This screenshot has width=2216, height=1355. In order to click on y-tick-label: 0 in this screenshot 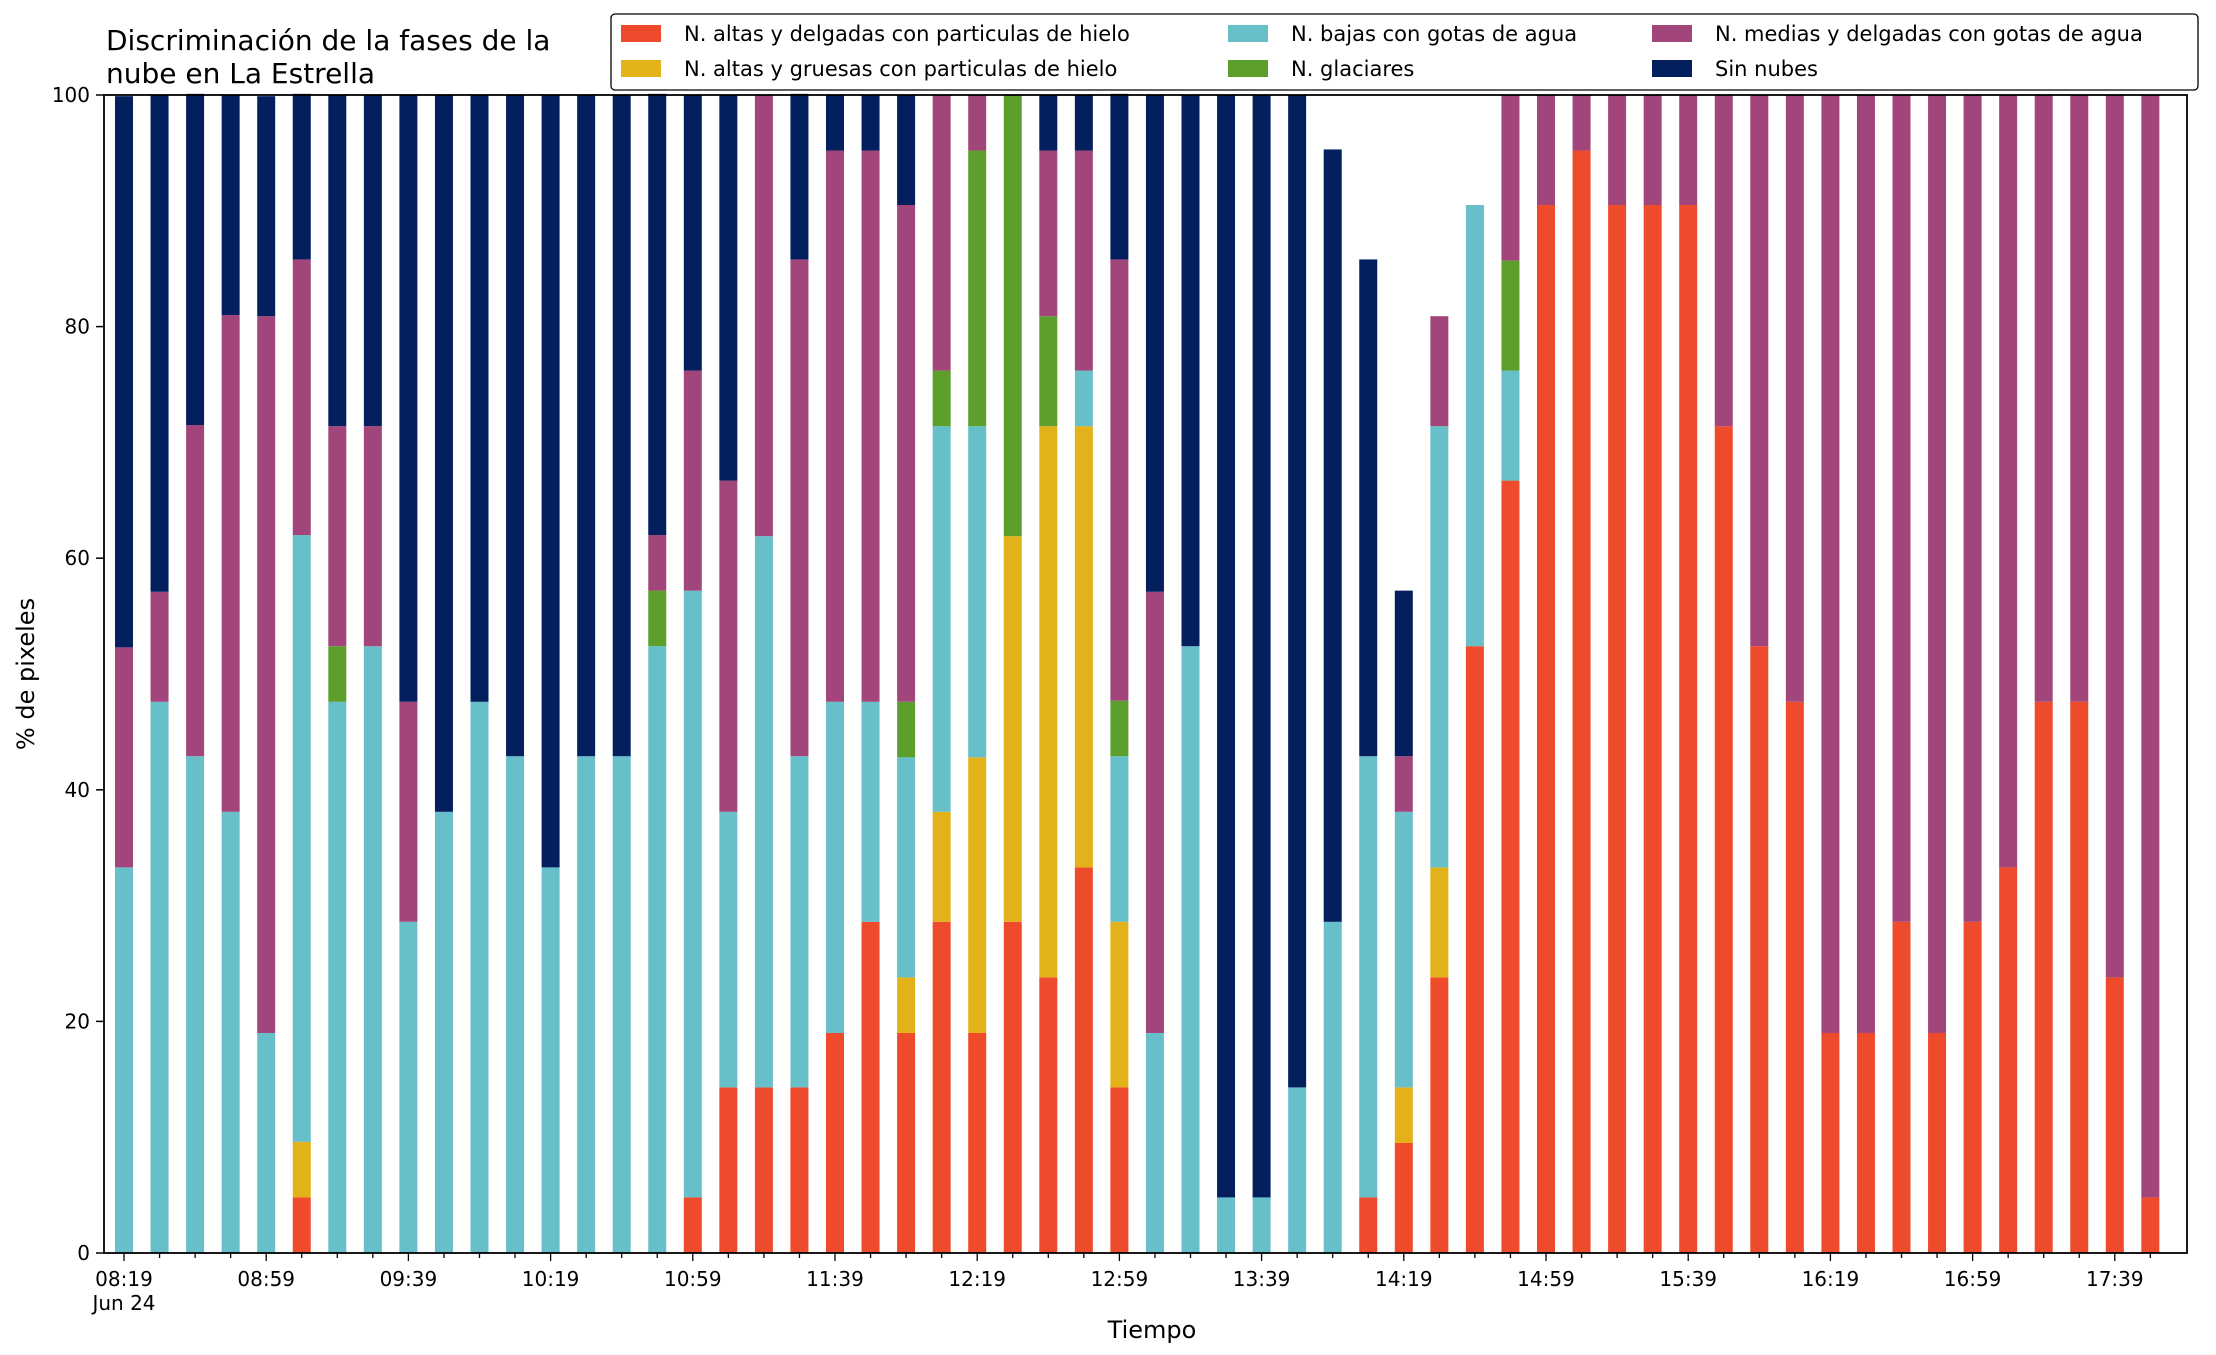, I will do `click(83, 1253)`.